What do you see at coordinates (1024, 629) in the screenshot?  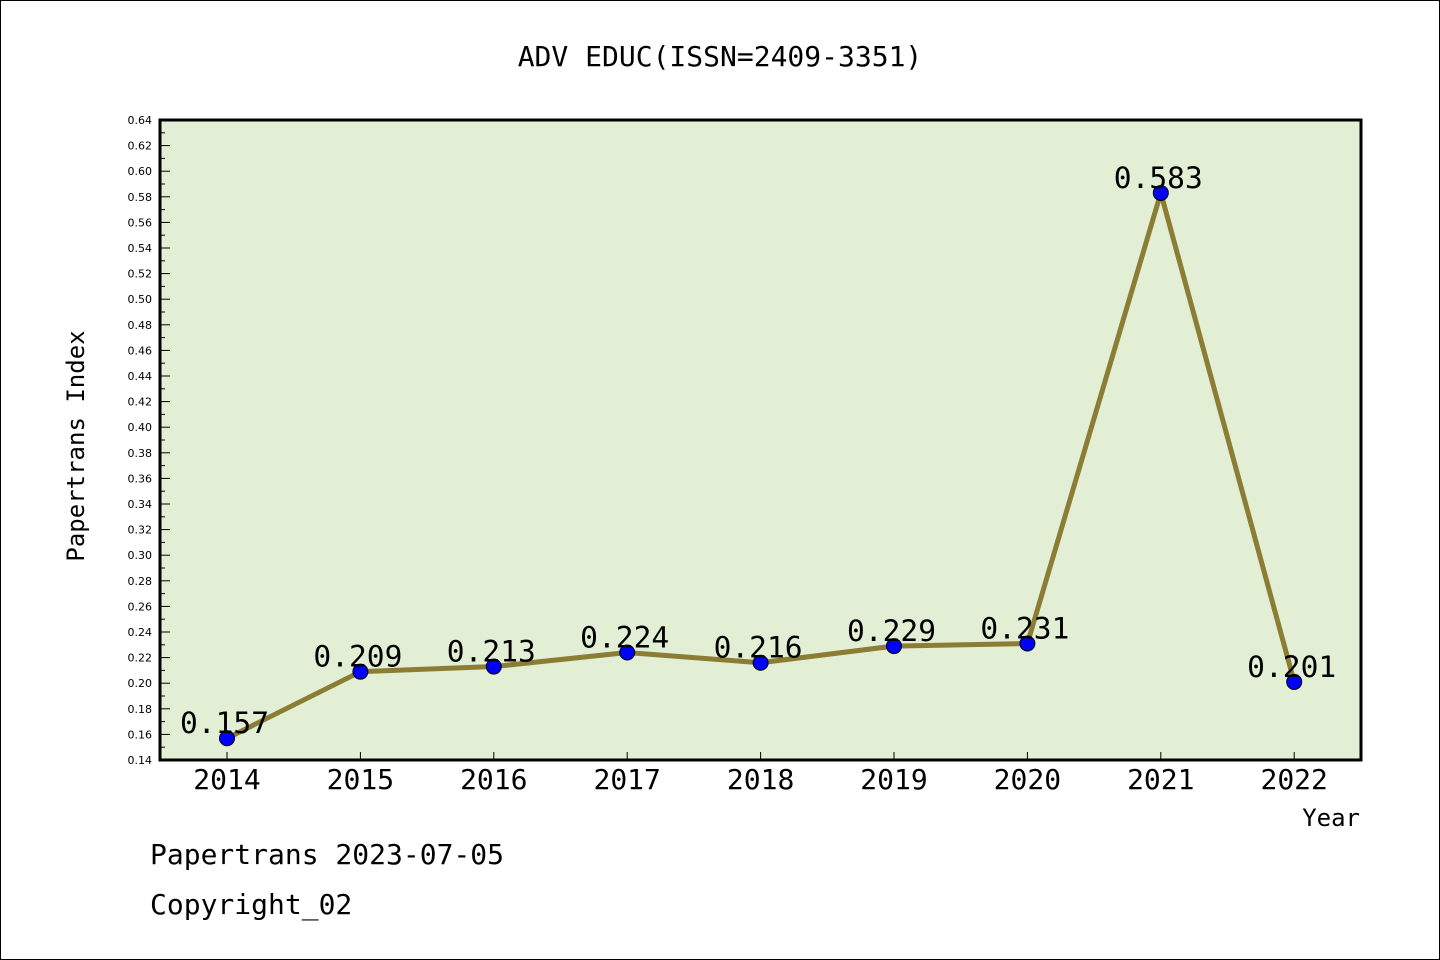 I see `data-label: 0.231` at bounding box center [1024, 629].